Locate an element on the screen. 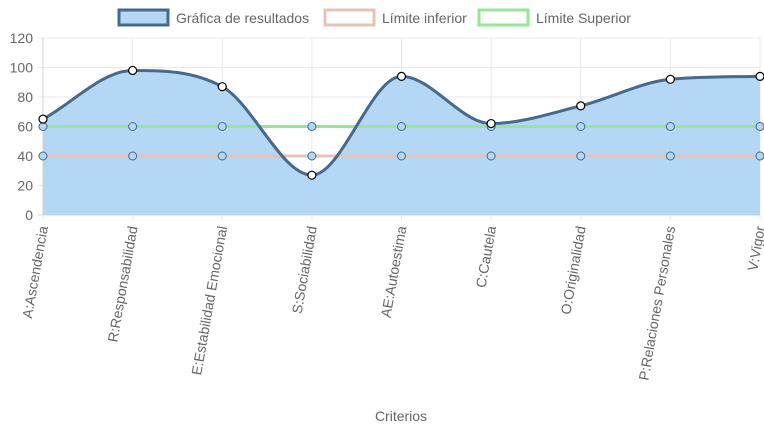  x-tick-label: A:Ascendencia is located at coordinates (35, 272).